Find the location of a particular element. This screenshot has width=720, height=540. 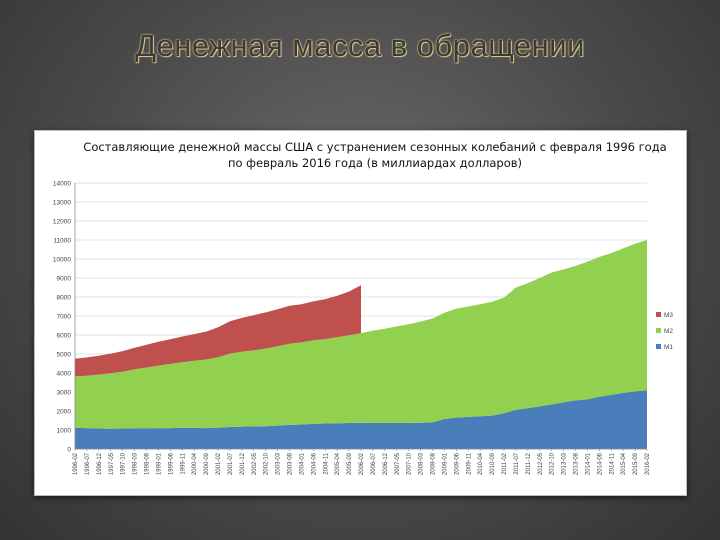

x-tick-label: 1999-11 is located at coordinates (183, 463).